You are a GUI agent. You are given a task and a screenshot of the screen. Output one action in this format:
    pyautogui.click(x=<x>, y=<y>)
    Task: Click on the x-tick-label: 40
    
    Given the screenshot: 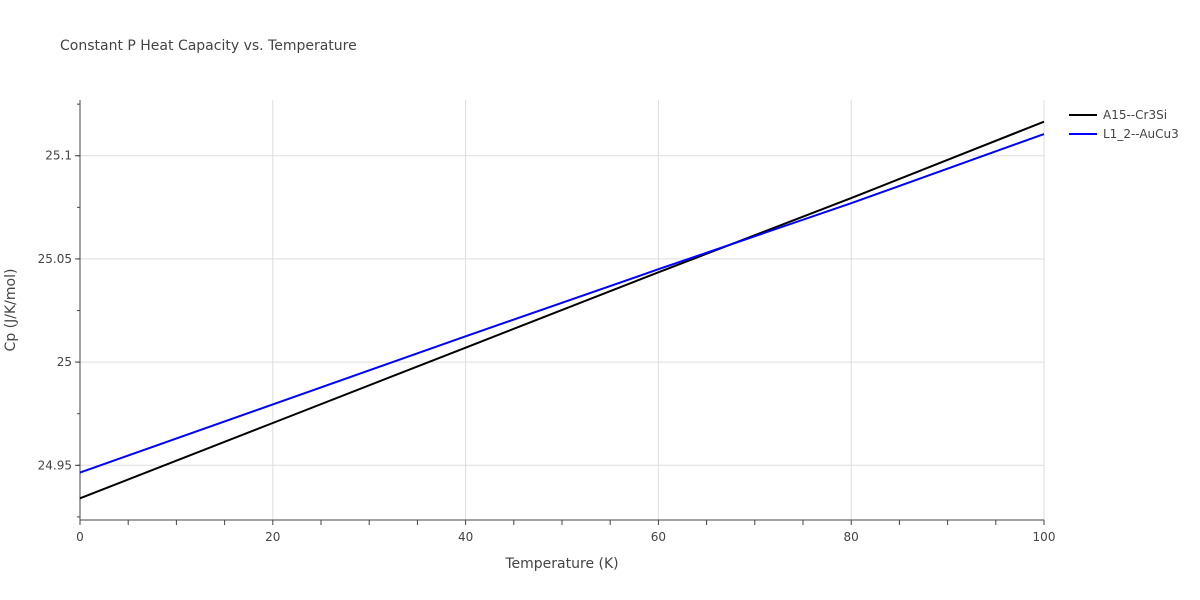 What is the action you would take?
    pyautogui.click(x=465, y=537)
    